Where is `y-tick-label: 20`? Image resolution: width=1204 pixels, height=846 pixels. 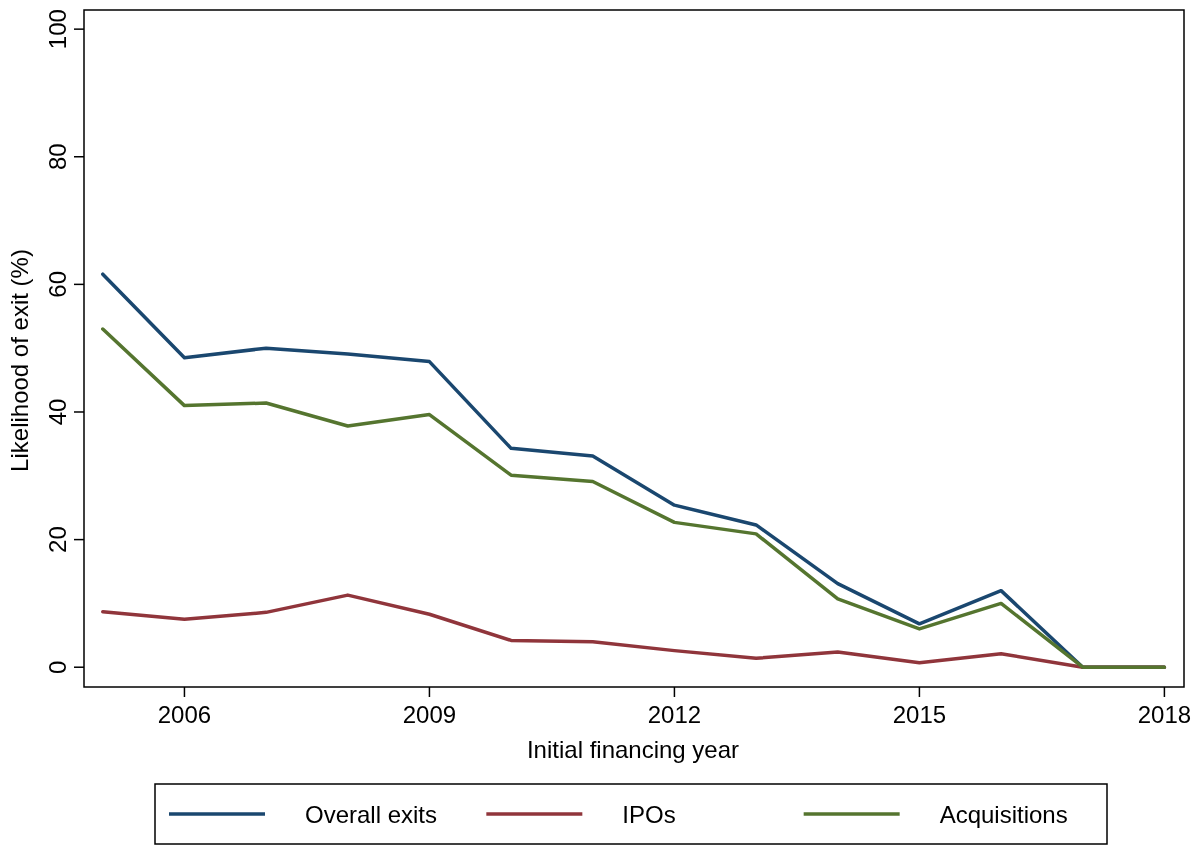 y-tick-label: 20 is located at coordinates (57, 539).